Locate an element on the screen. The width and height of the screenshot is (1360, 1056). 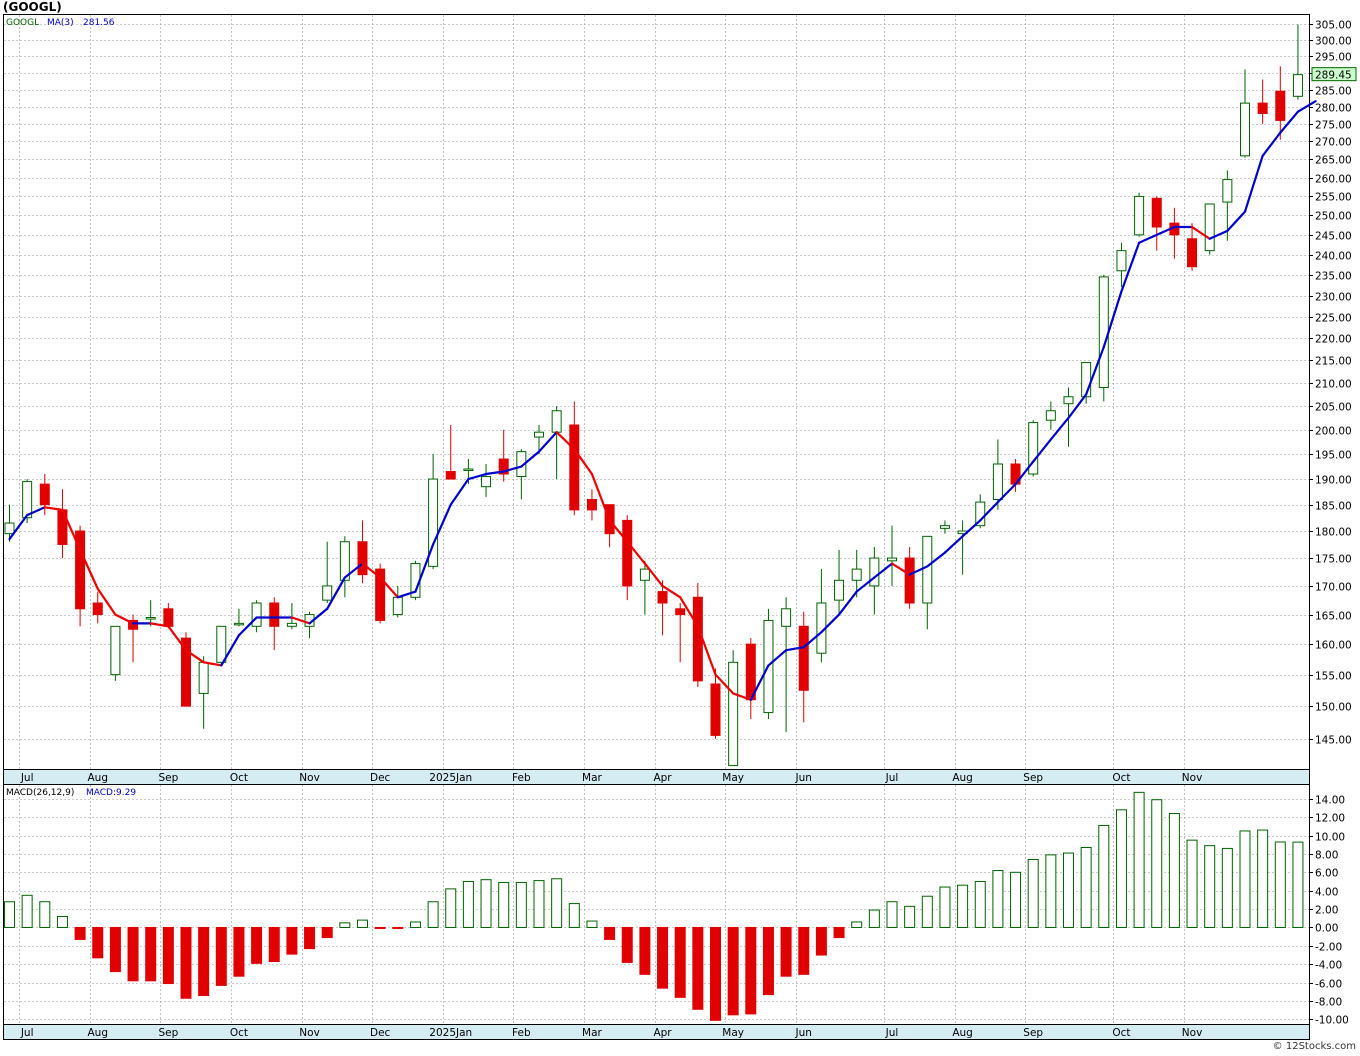
macd-x-tick-label: Sep is located at coordinates (168, 1033).